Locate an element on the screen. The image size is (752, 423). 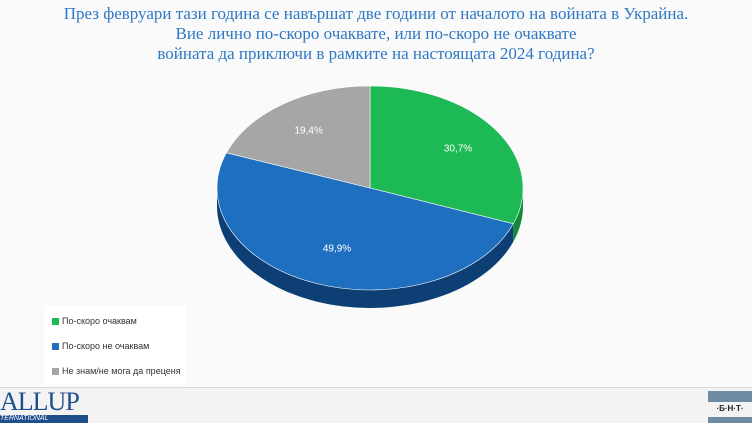
data-label: 19,4% is located at coordinates (309, 130).